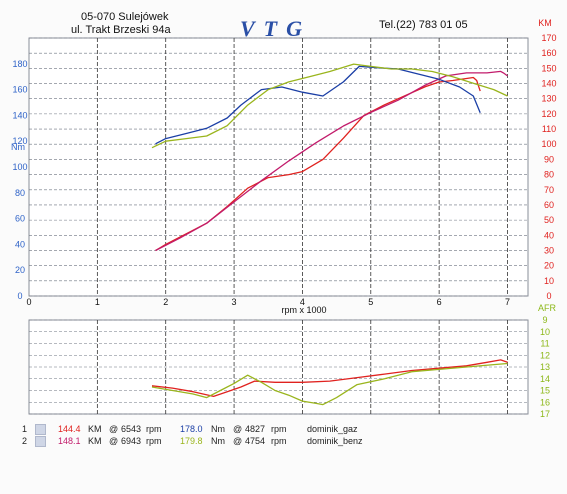 The height and width of the screenshot is (494, 567). I want to click on afr-axis-tick-label: 14, so click(545, 379).